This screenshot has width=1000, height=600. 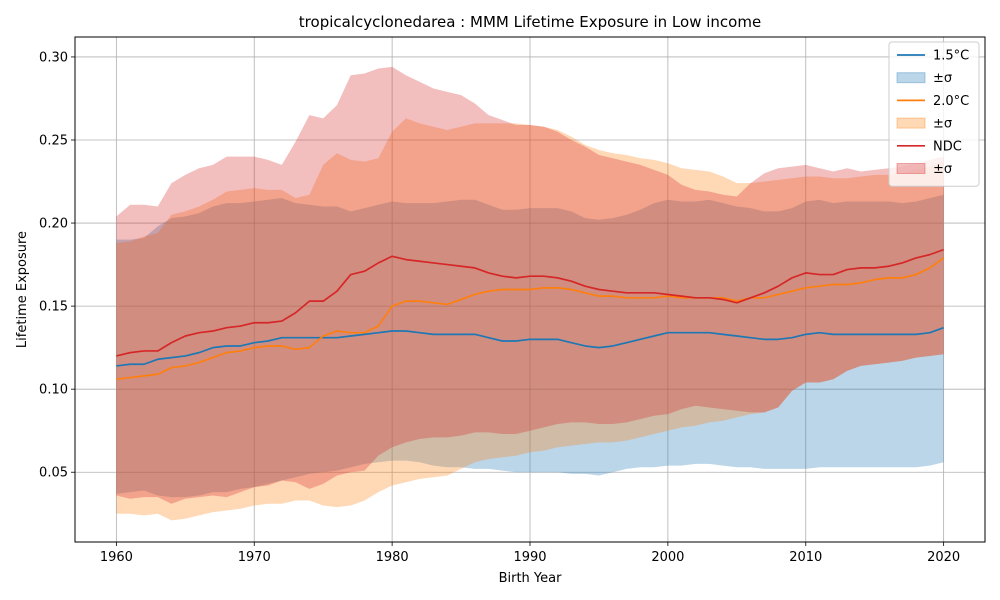 What do you see at coordinates (53, 140) in the screenshot?
I see `y-tick-label: 0.25` at bounding box center [53, 140].